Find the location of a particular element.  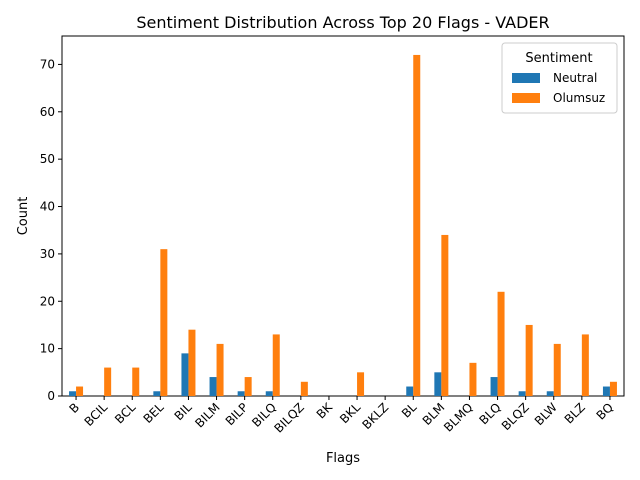

x-axis-label: Flags is located at coordinates (343, 458).